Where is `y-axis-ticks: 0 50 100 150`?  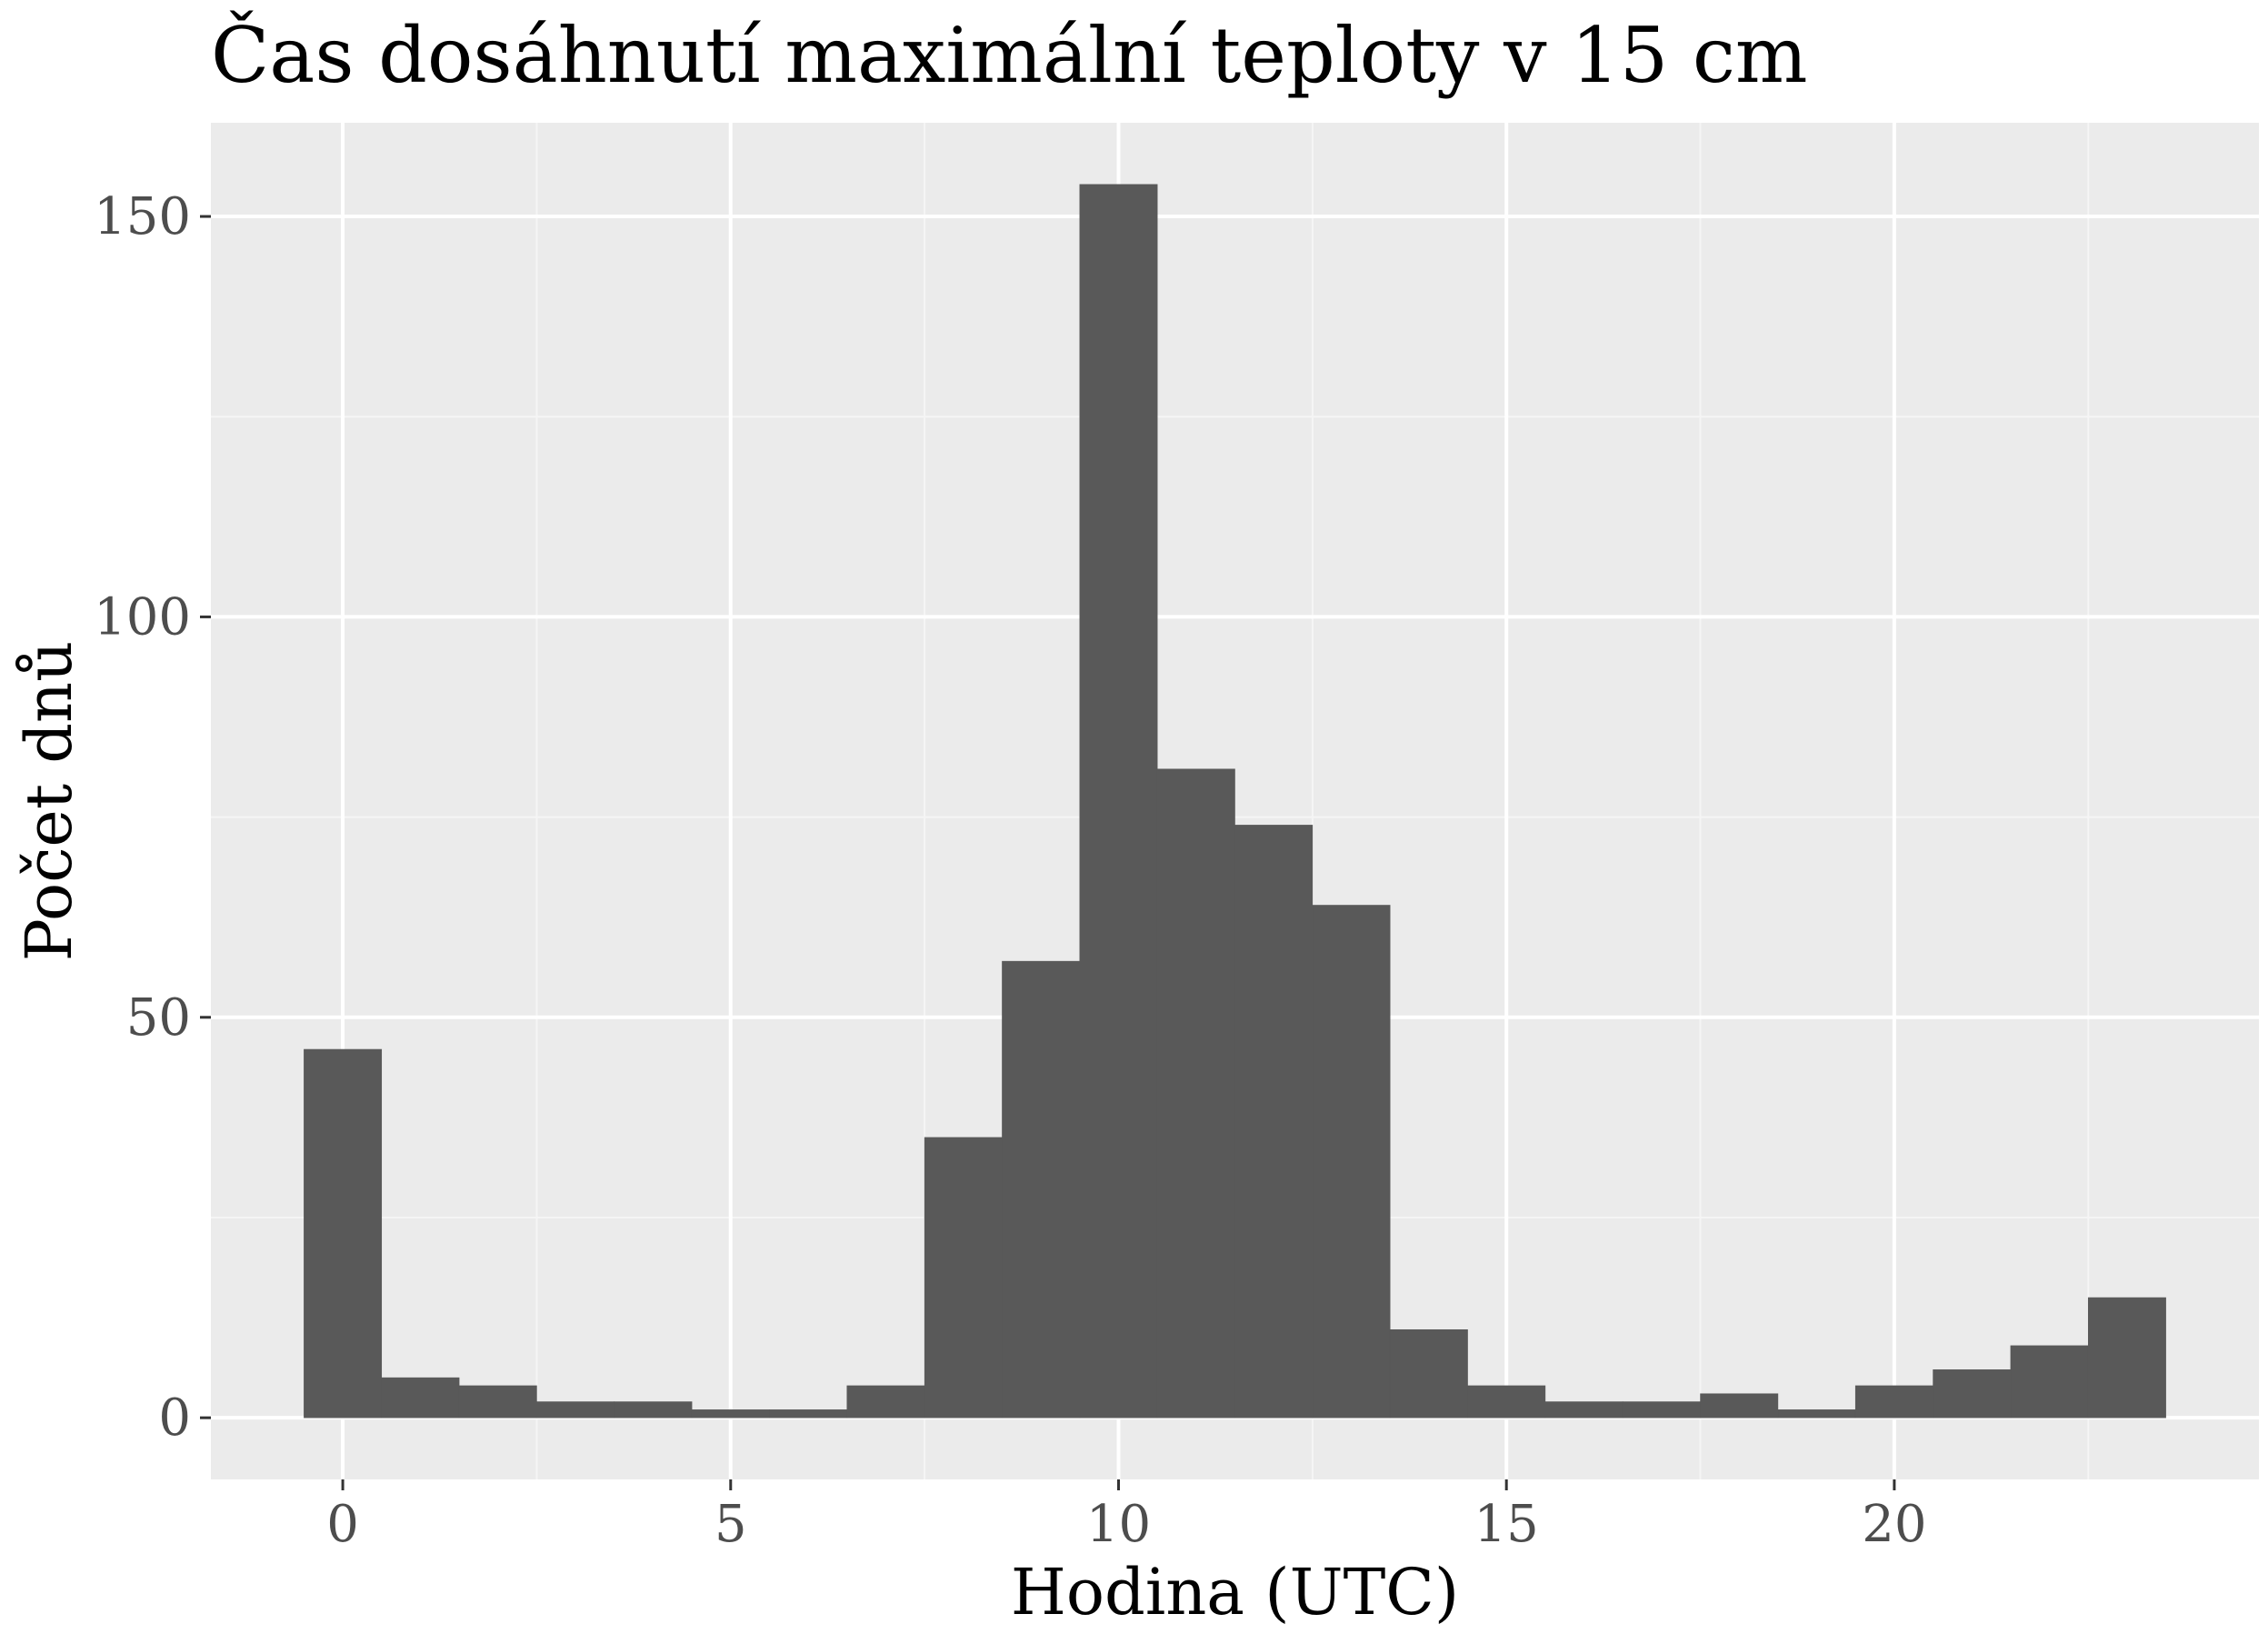
y-axis-ticks: 0 50 100 150 is located at coordinates (152, 817).